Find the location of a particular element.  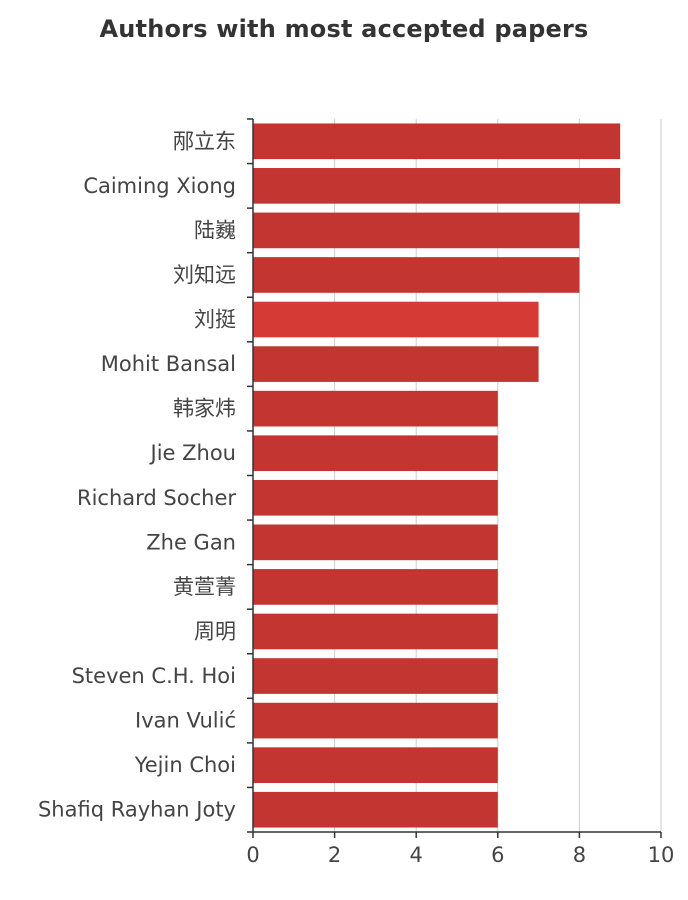

category-label: 韩家炜 is located at coordinates (204, 409).